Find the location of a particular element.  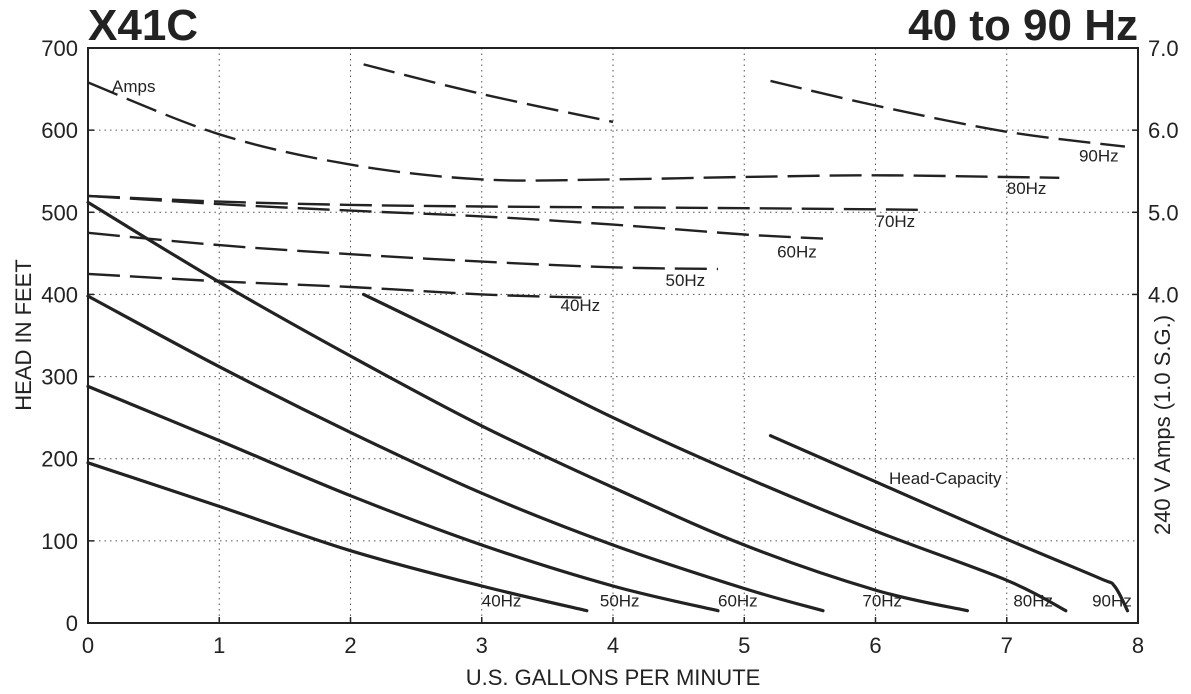

amp-curve-label-50hz: 50Hz is located at coordinates (686, 280).